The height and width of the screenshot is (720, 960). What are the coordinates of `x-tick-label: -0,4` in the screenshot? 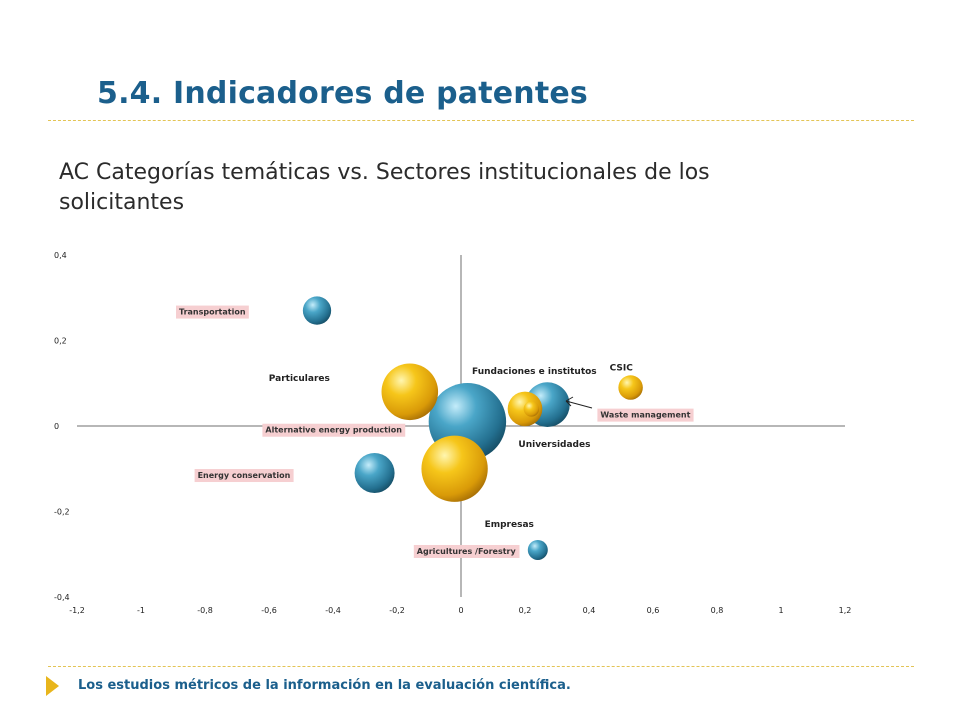 It's located at (333, 610).